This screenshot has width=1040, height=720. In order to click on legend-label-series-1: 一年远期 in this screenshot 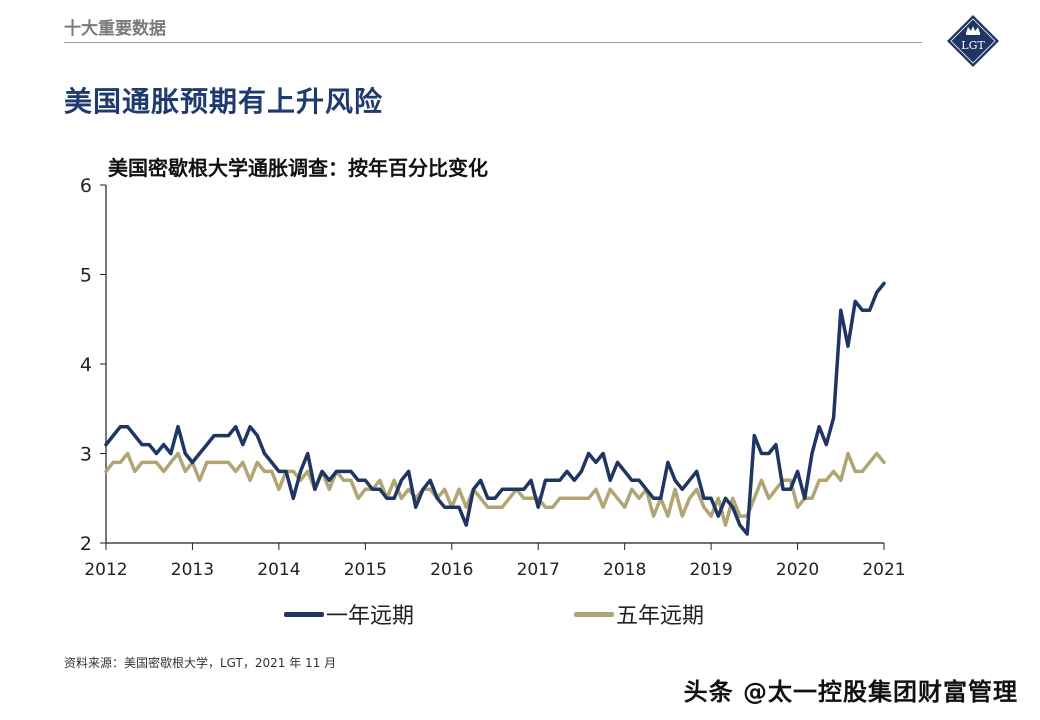, I will do `click(370, 616)`.